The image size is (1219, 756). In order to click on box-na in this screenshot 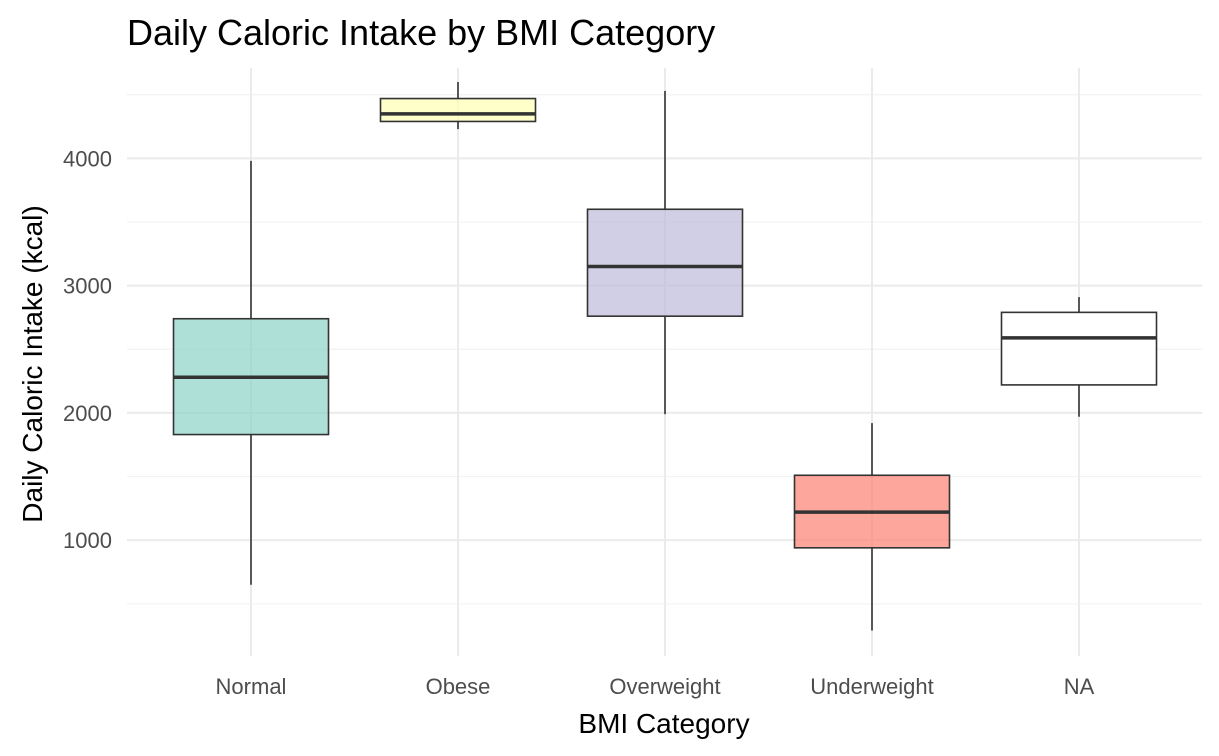, I will do `click(1079, 357)`.